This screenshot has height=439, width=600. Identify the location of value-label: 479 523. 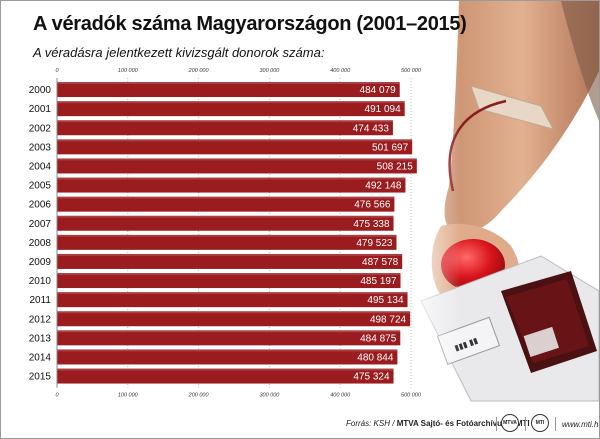
(374, 243).